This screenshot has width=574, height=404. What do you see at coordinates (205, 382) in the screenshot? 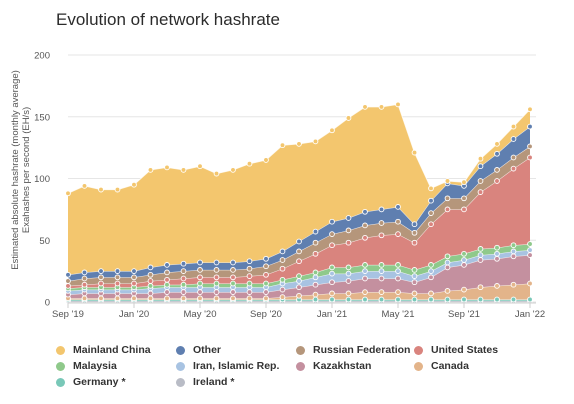
I see `legend-item: Ireland *` at bounding box center [205, 382].